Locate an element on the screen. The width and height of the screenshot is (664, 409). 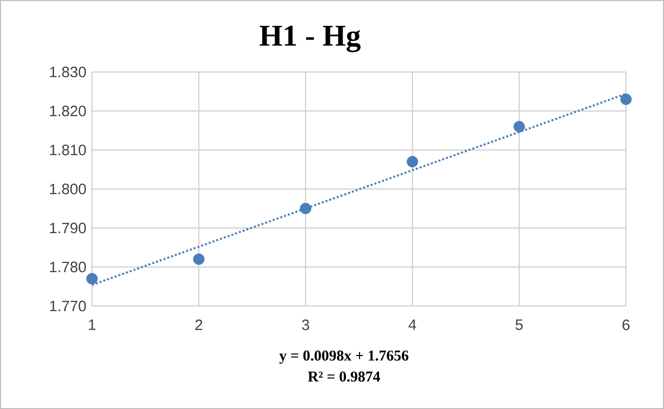
y-tick-label: 1.790 is located at coordinates (68, 228).